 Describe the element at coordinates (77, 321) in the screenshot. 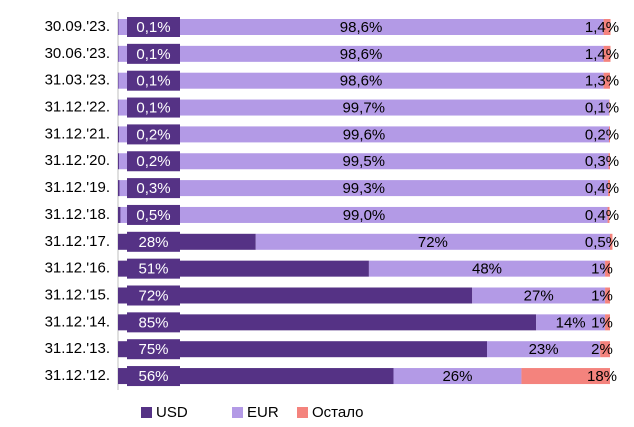

I see `y-tick-label: 31.12.'14.` at that location.